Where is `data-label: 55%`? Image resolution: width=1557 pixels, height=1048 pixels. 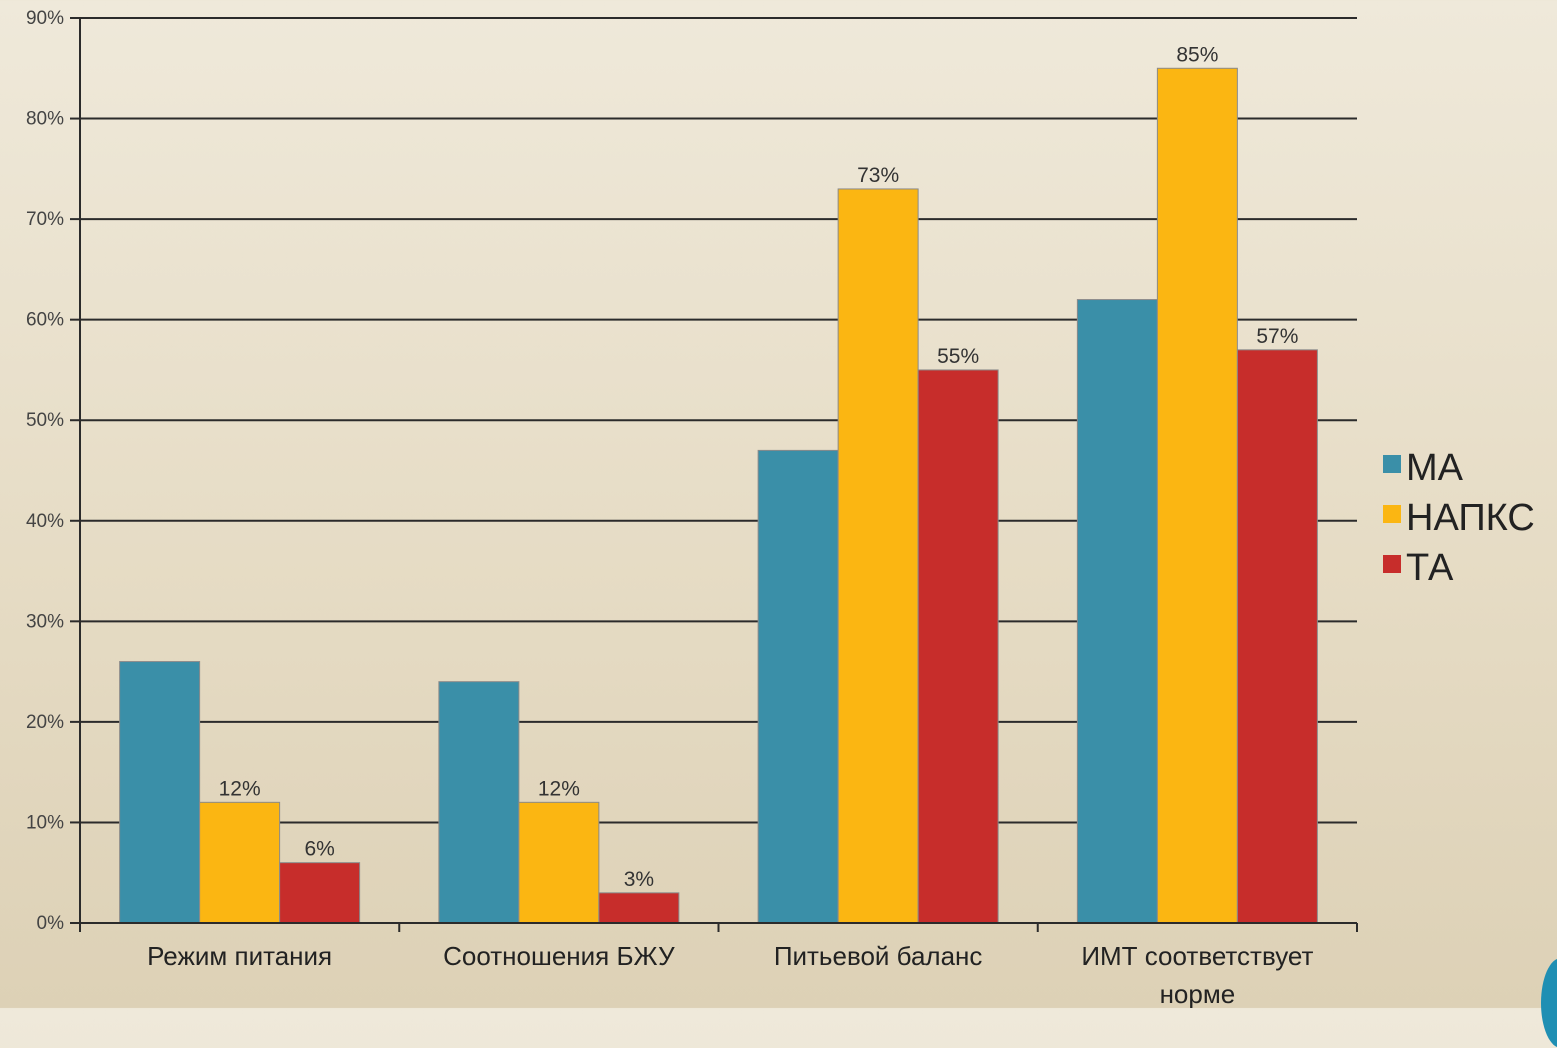 data-label: 55% is located at coordinates (958, 356).